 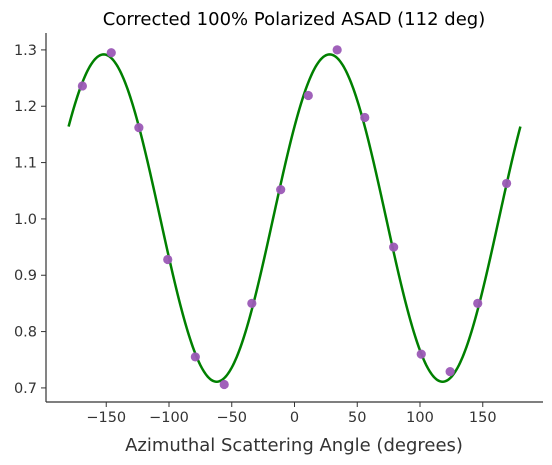 I want to click on y-tick-label: 1.1, so click(x=25, y=164).